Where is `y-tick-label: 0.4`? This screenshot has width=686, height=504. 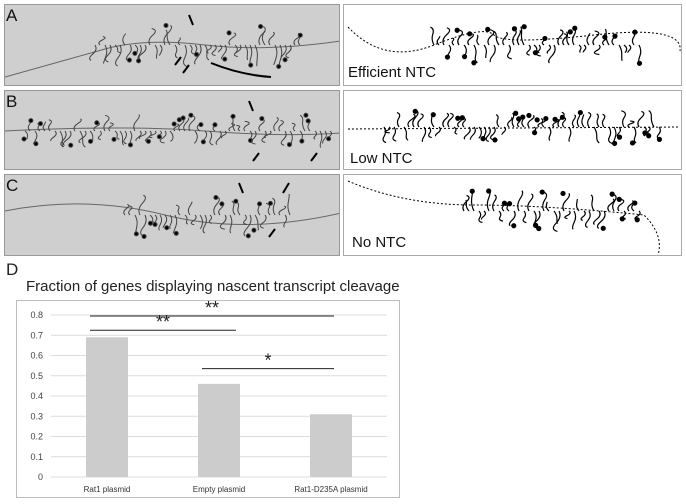
y-tick-label: 0.4 is located at coordinates (36, 396).